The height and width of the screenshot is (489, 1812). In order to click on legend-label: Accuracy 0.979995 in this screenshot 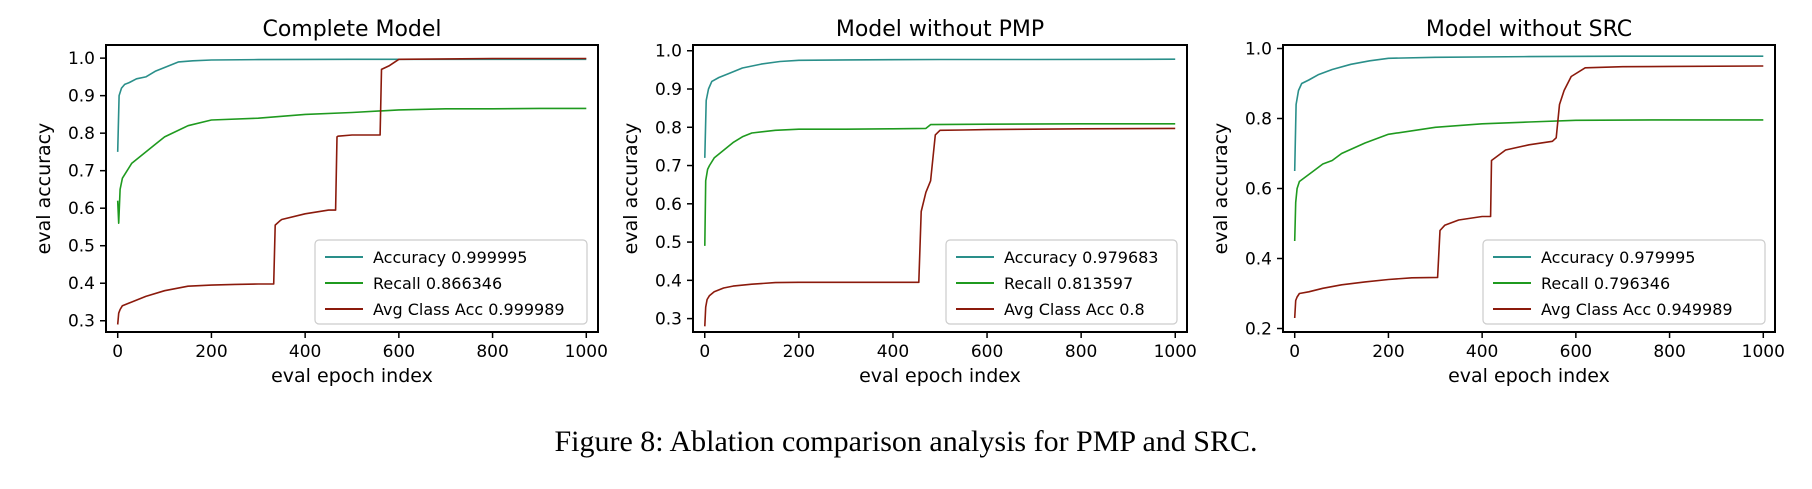, I will do `click(1618, 257)`.